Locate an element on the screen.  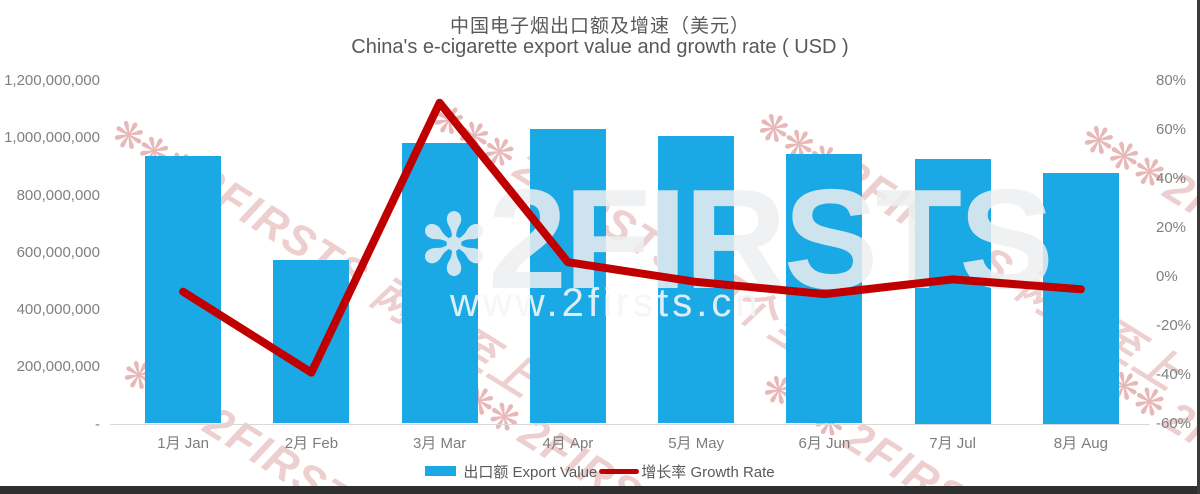
left-axis-tick: 400,000,000 is located at coordinates (58, 309).